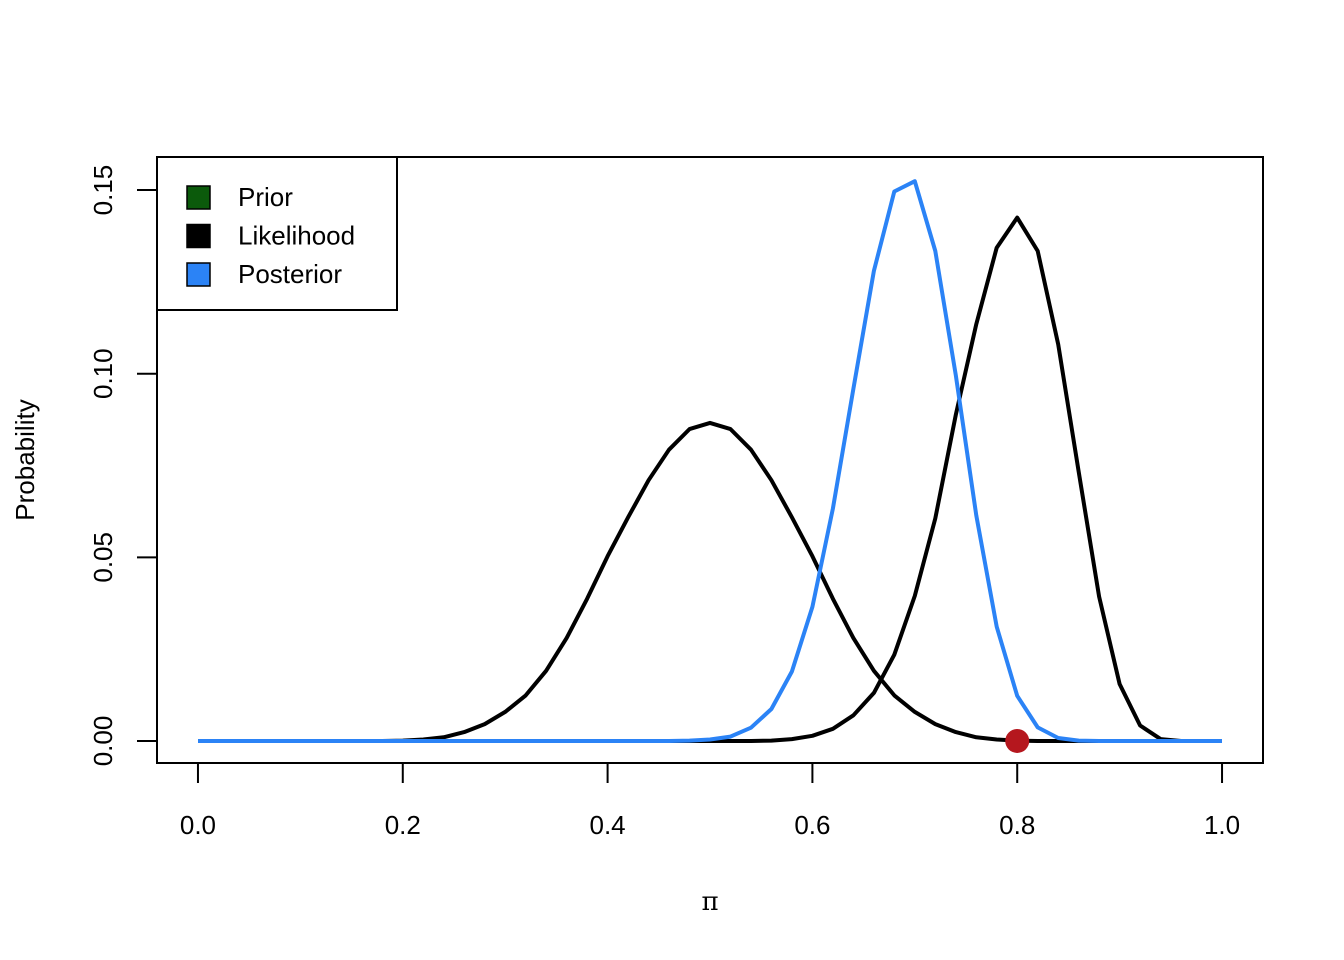  What do you see at coordinates (123, 466) in the screenshot?
I see `y-axis: 0.00 0.05 0.10 0.15` at bounding box center [123, 466].